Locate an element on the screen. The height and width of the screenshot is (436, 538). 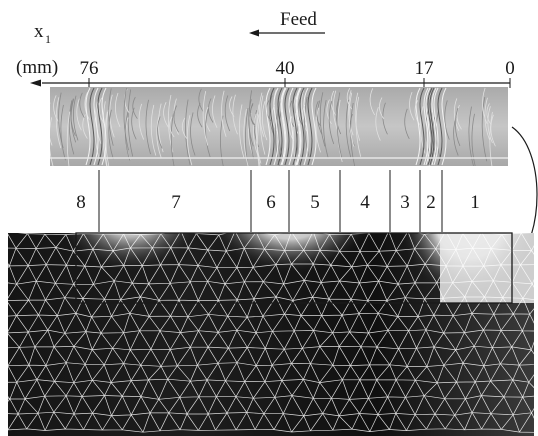
feed-indicator: Feed is located at coordinates (287, 23).